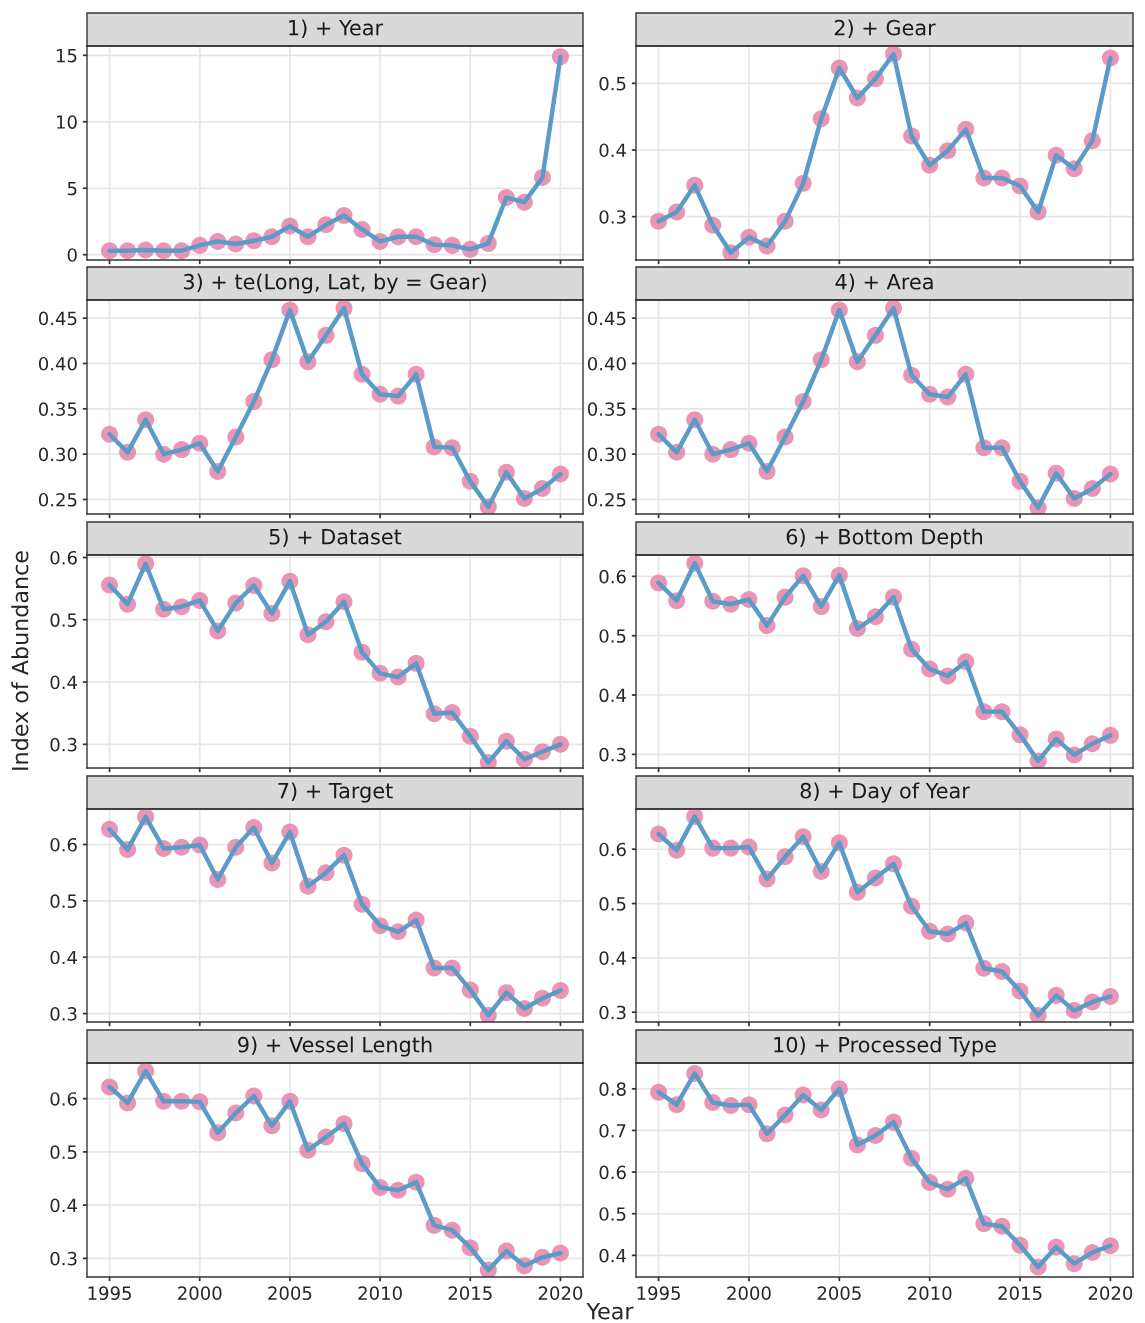  Describe the element at coordinates (884, 282) in the screenshot. I see `chart-title: 4) + Area` at that location.